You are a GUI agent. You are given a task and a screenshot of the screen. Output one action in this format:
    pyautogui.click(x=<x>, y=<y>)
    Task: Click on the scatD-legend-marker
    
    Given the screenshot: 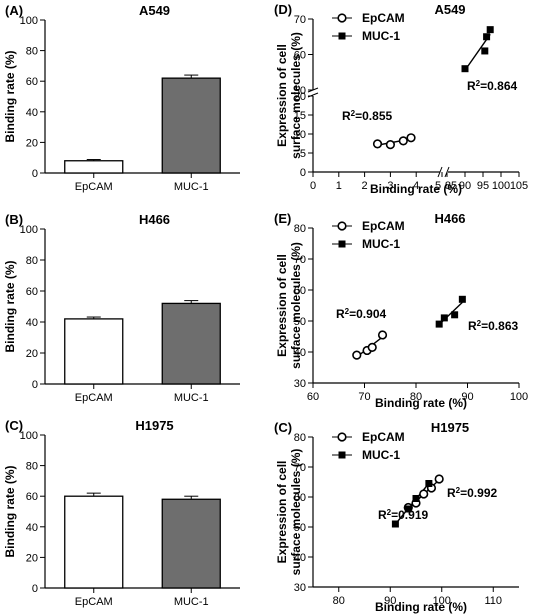 What is the action you would take?
    pyautogui.click(x=342, y=18)
    